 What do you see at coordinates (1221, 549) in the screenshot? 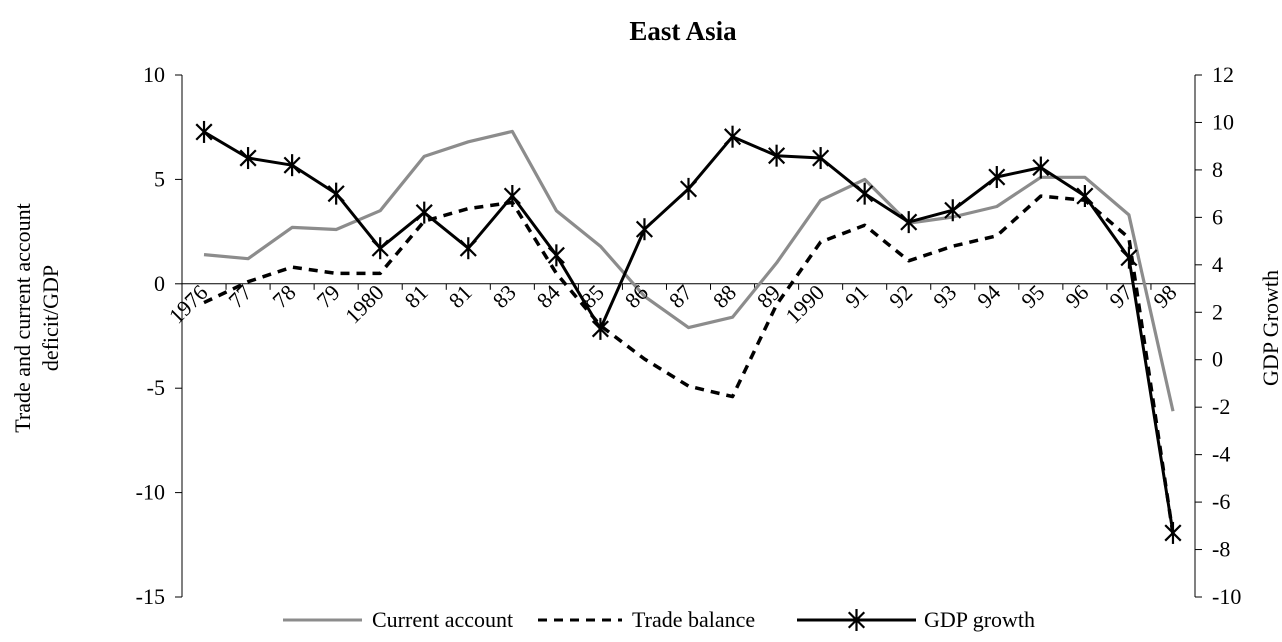
I see `y-right-tick-label: -8` at bounding box center [1221, 549].